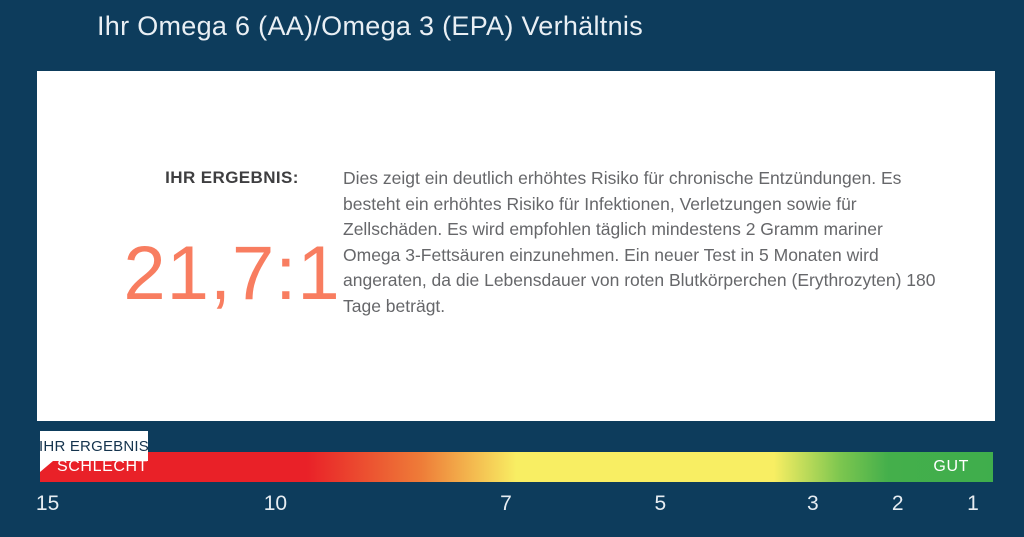  What do you see at coordinates (232, 177) in the screenshot?
I see `result-label: IHR ERGEBNIS:` at bounding box center [232, 177].